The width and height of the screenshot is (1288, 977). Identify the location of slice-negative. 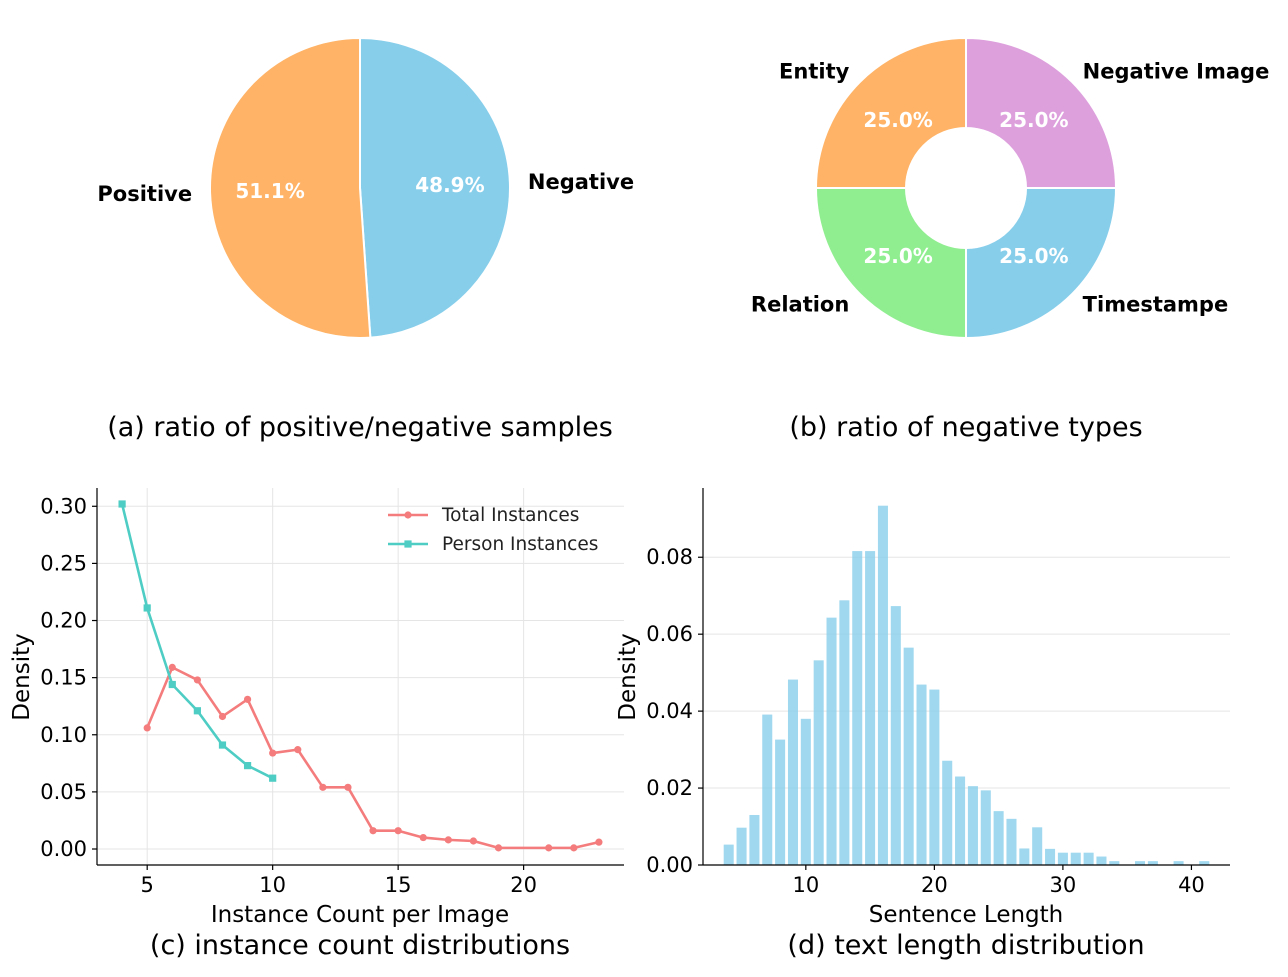
(435, 187).